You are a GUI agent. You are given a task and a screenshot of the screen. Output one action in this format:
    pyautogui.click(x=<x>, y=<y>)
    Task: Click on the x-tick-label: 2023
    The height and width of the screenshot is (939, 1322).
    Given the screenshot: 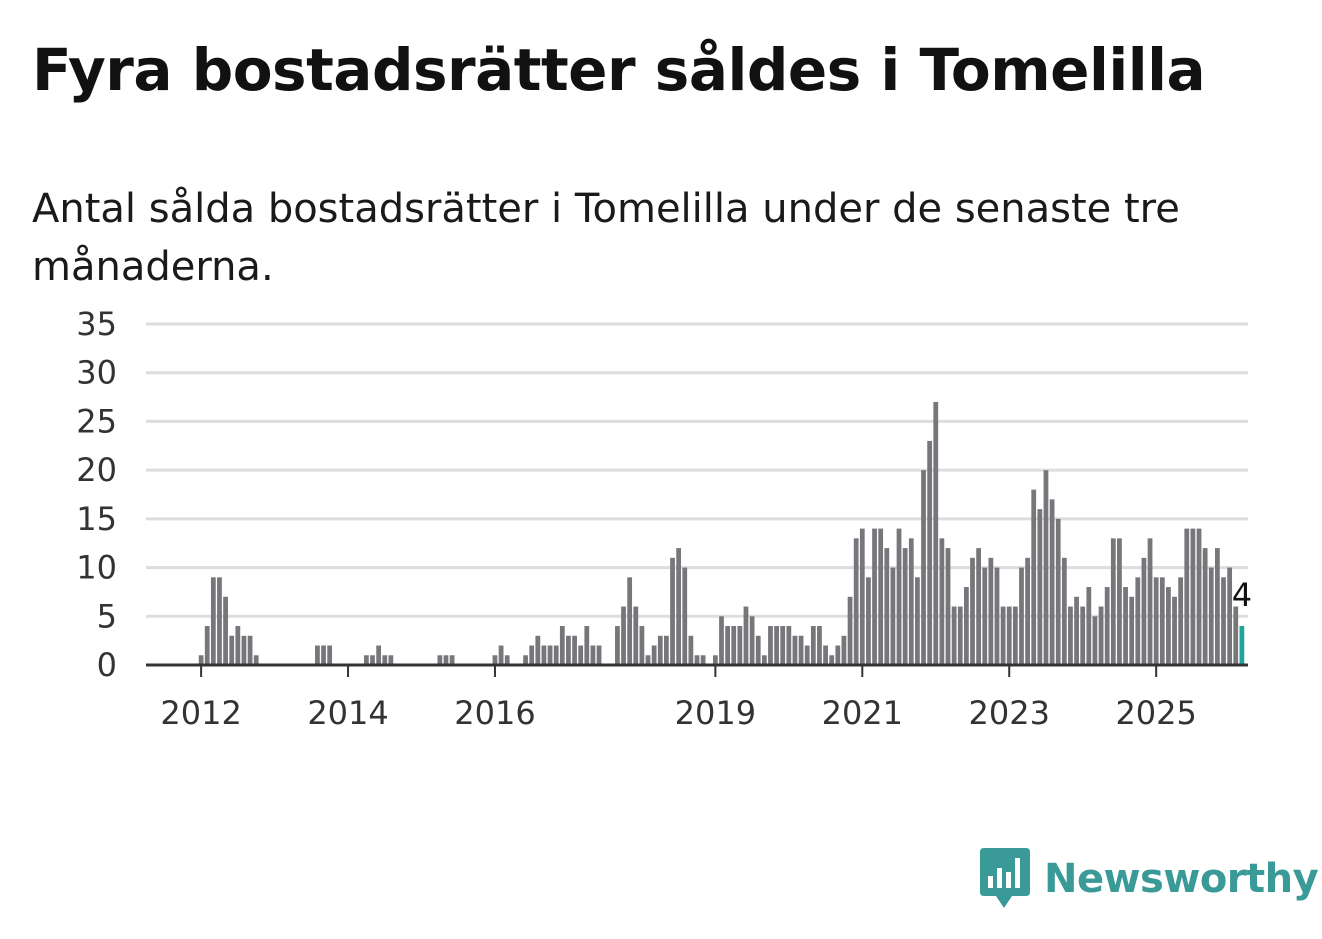 What is the action you would take?
    pyautogui.click(x=1009, y=713)
    